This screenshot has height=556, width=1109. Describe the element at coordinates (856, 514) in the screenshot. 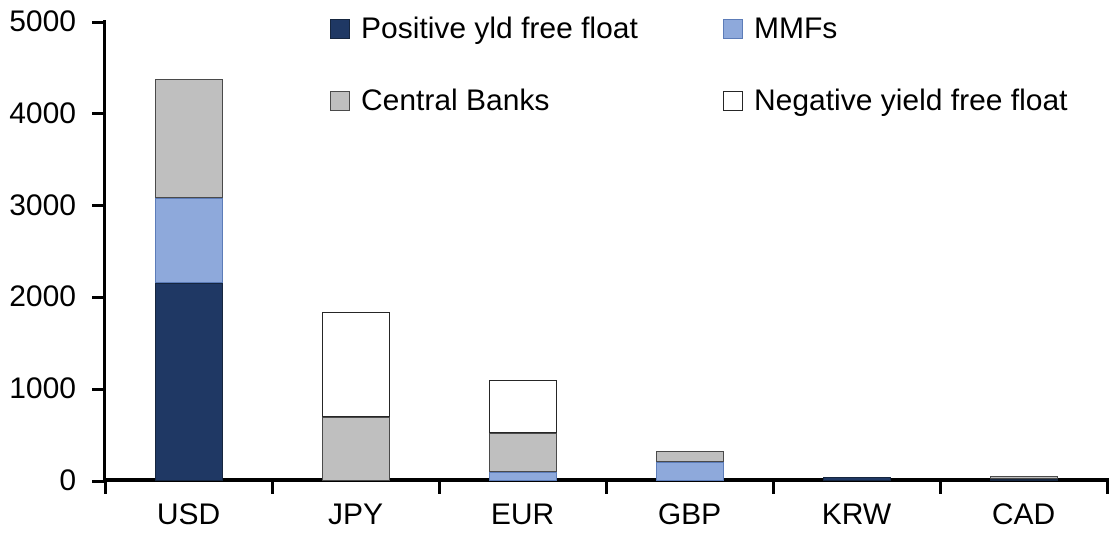

I see `x-category-label-krw: KRW` at that location.